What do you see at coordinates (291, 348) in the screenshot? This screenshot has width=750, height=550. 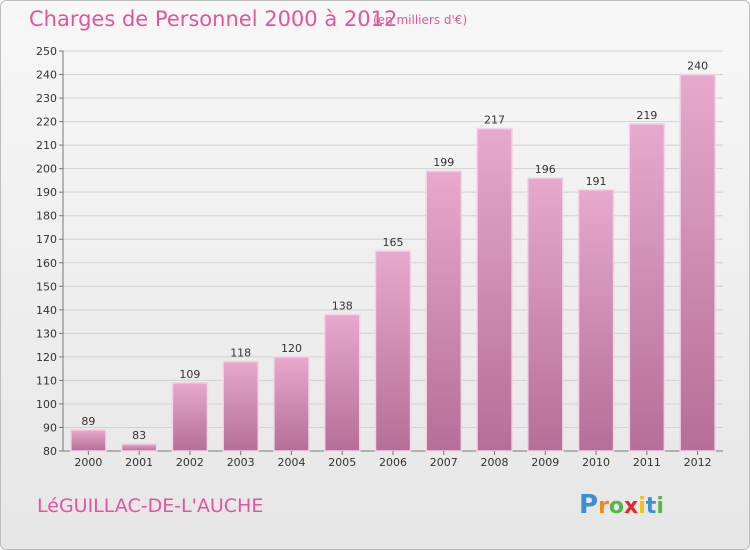 I see `value-label-2004: 120` at bounding box center [291, 348].